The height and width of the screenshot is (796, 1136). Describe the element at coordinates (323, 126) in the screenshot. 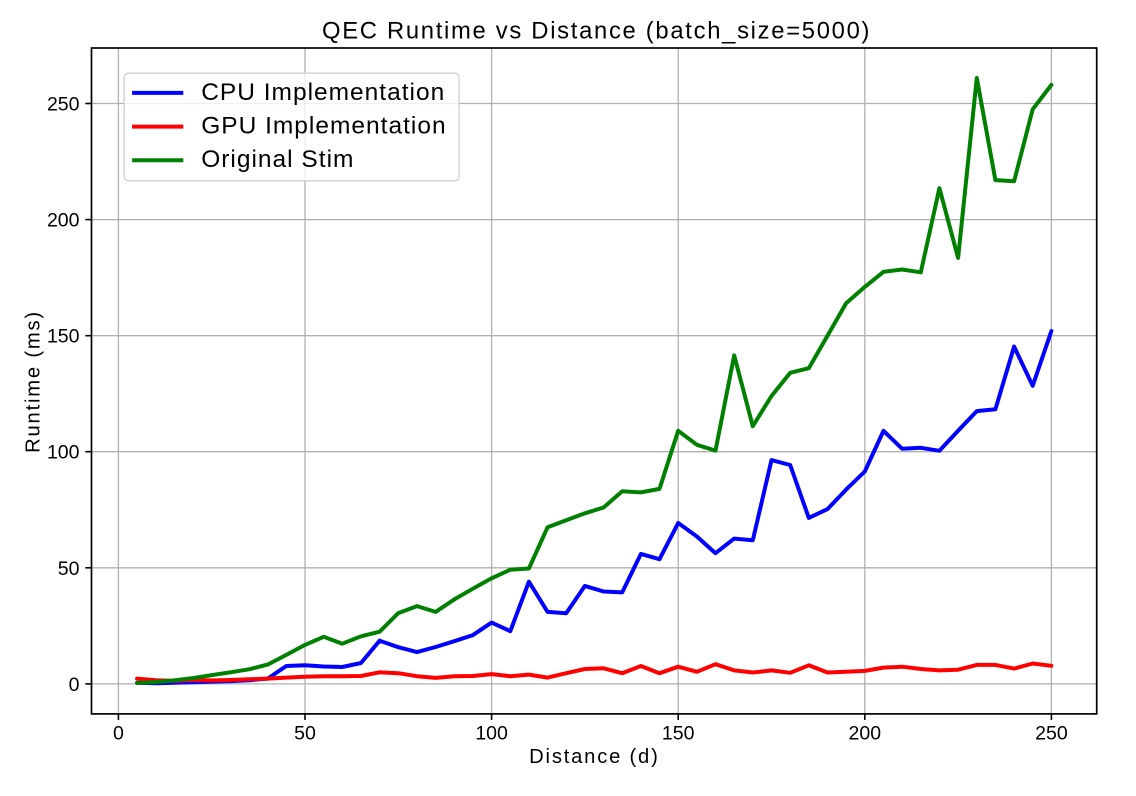

I see `svg-text: GPU Implementation` at that location.